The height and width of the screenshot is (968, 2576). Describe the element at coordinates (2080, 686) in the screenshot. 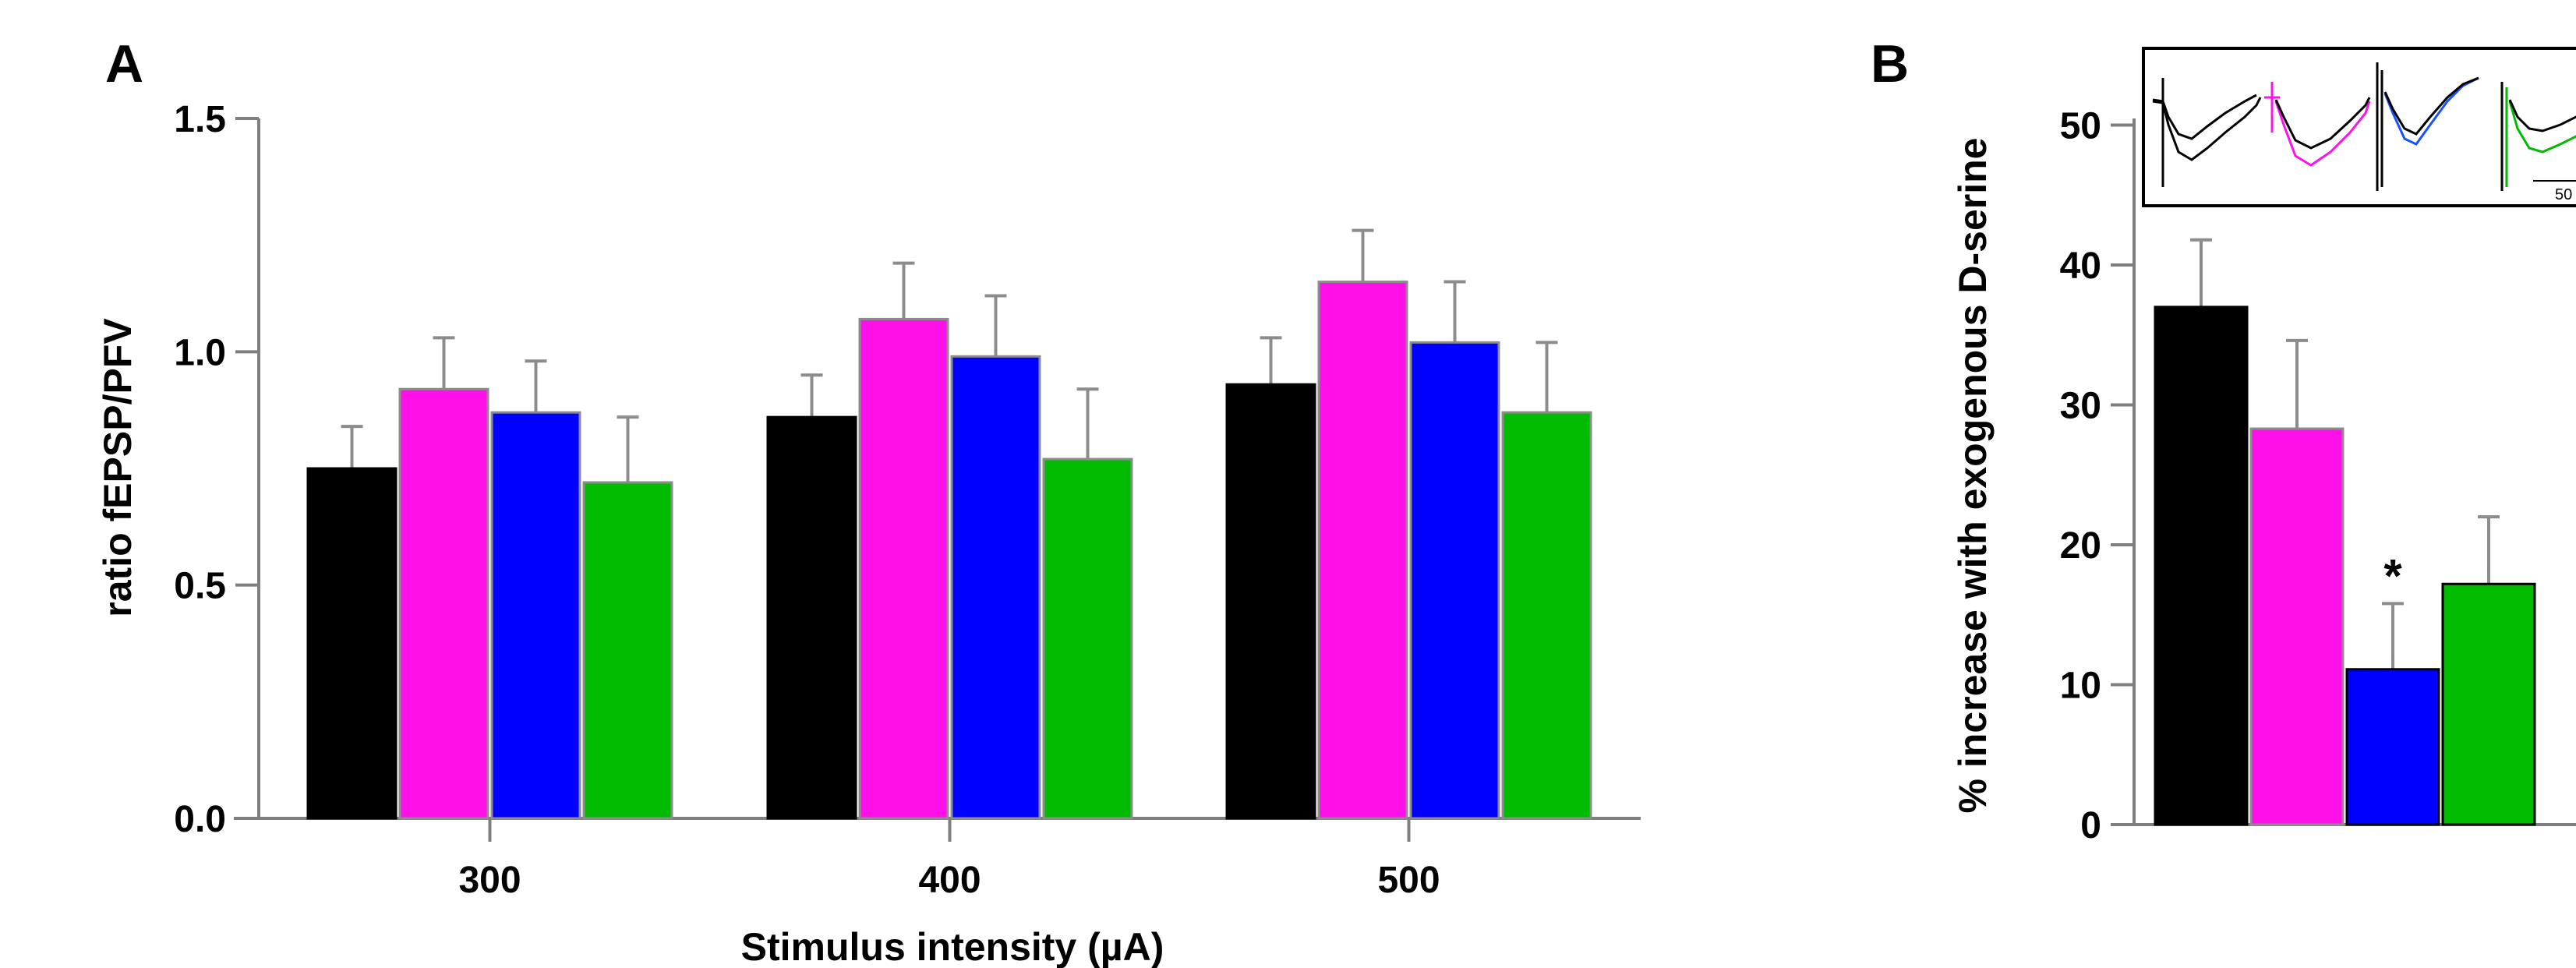

I see `panel-b-y-tick-label: 10` at that location.